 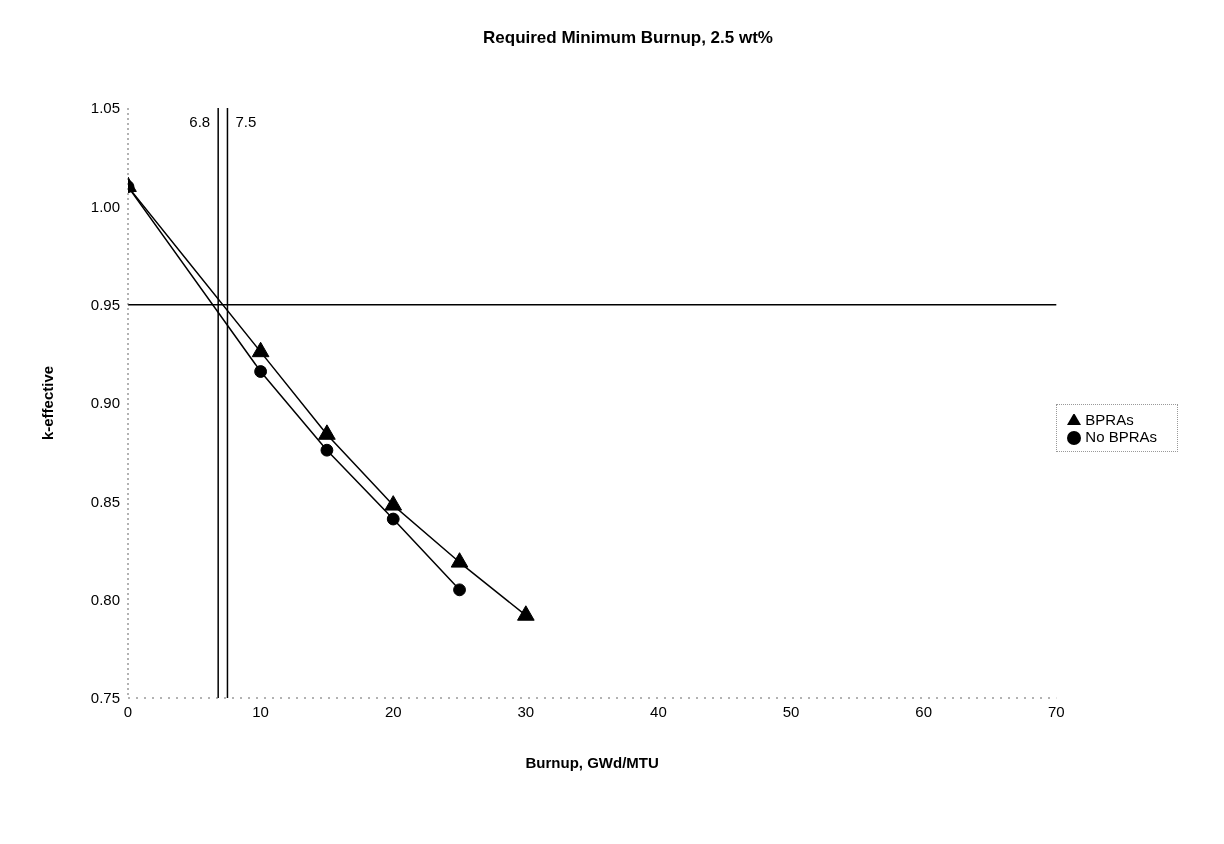 I want to click on chart-title: Required Minimum Burnup, 2.5 wt%, so click(x=628, y=38).